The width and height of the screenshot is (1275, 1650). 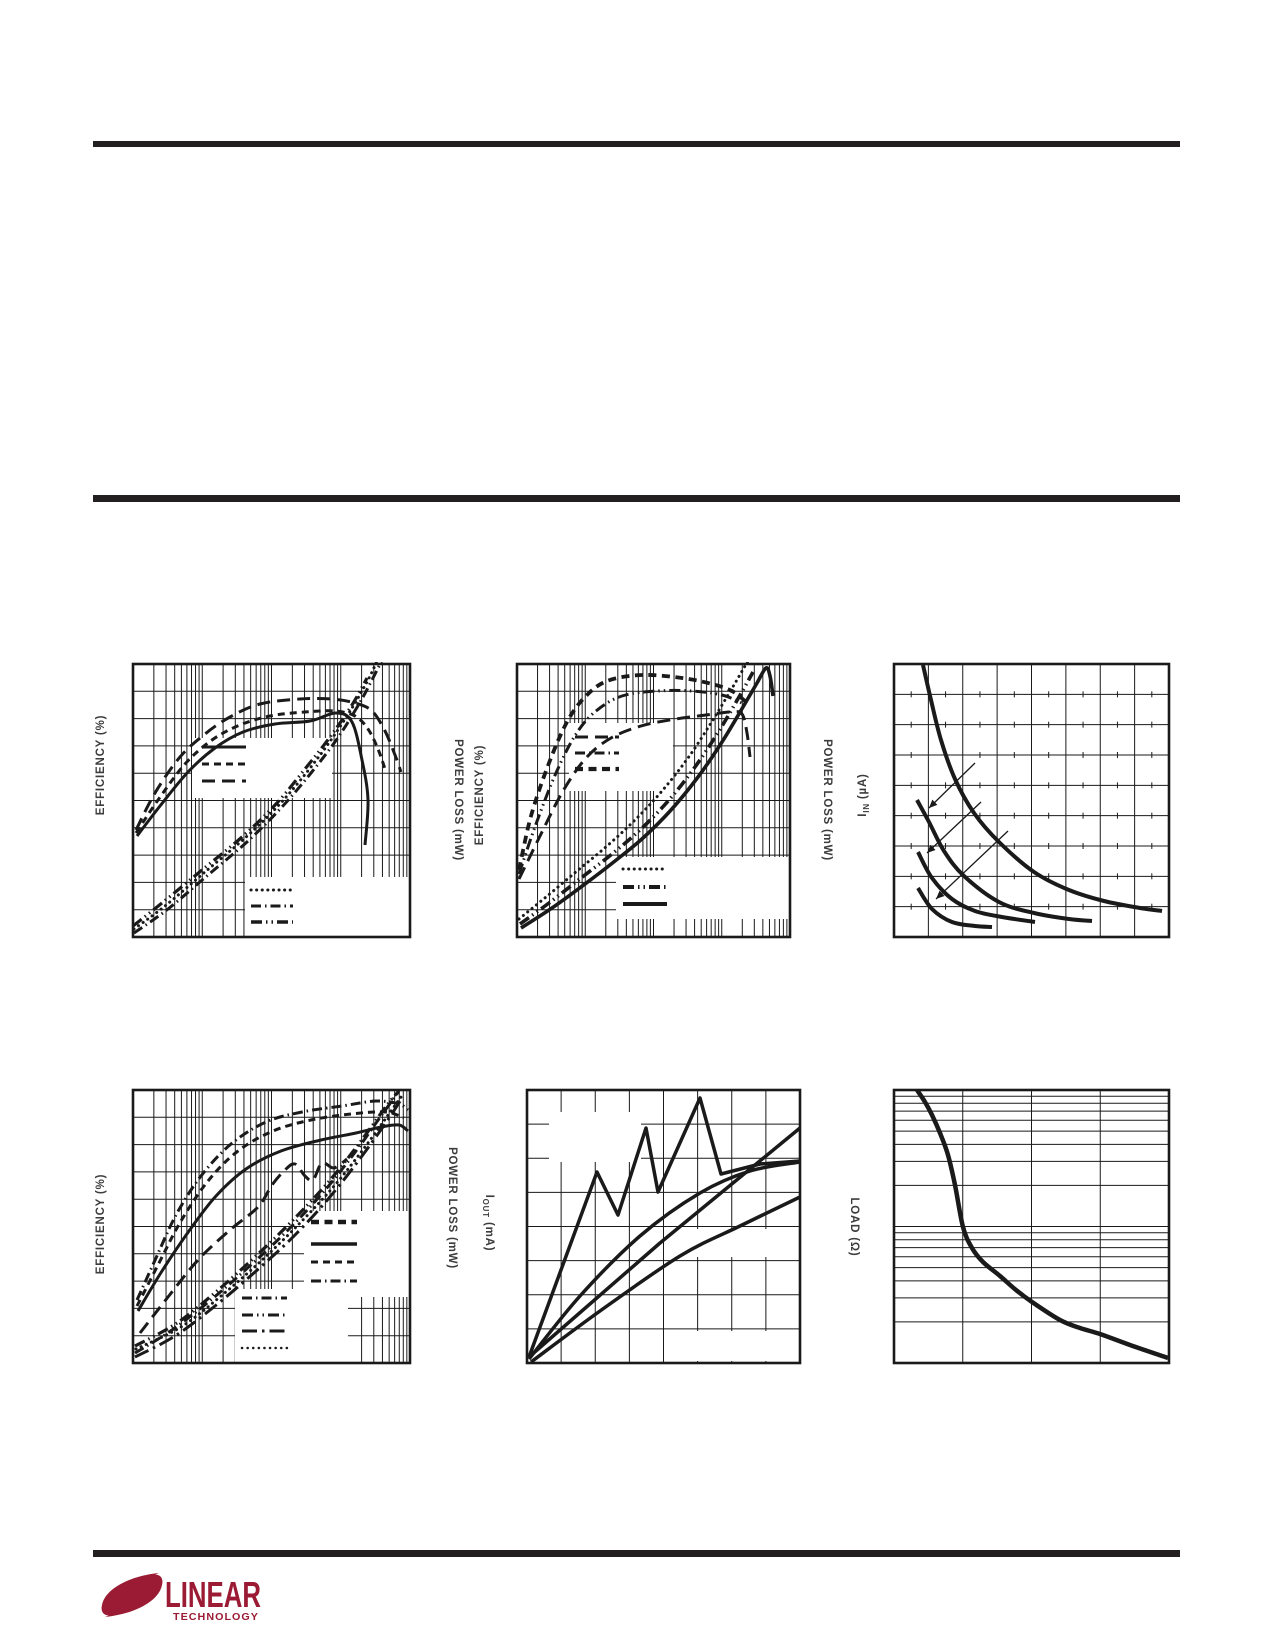 I want to click on minor-ticks, so click(x=1031, y=800).